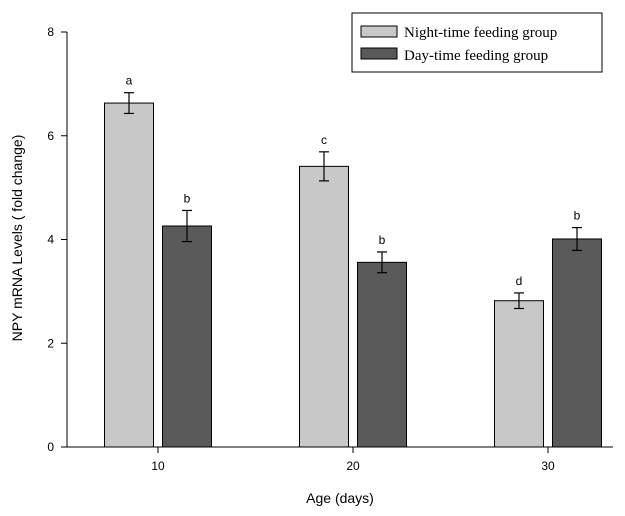  I want to click on x-tick-label: 20, so click(353, 466).